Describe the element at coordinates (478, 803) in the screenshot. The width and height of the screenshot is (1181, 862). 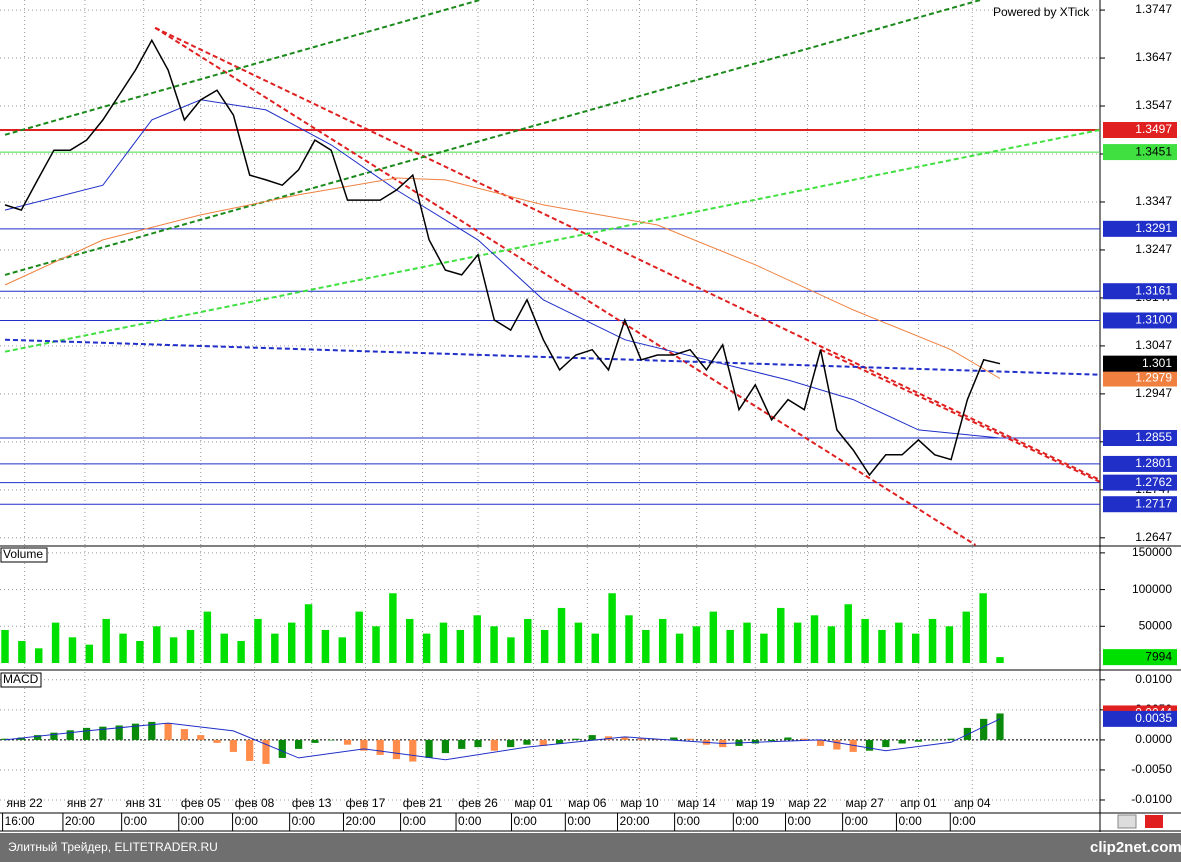
I see `x-tick-date: фев 26` at that location.